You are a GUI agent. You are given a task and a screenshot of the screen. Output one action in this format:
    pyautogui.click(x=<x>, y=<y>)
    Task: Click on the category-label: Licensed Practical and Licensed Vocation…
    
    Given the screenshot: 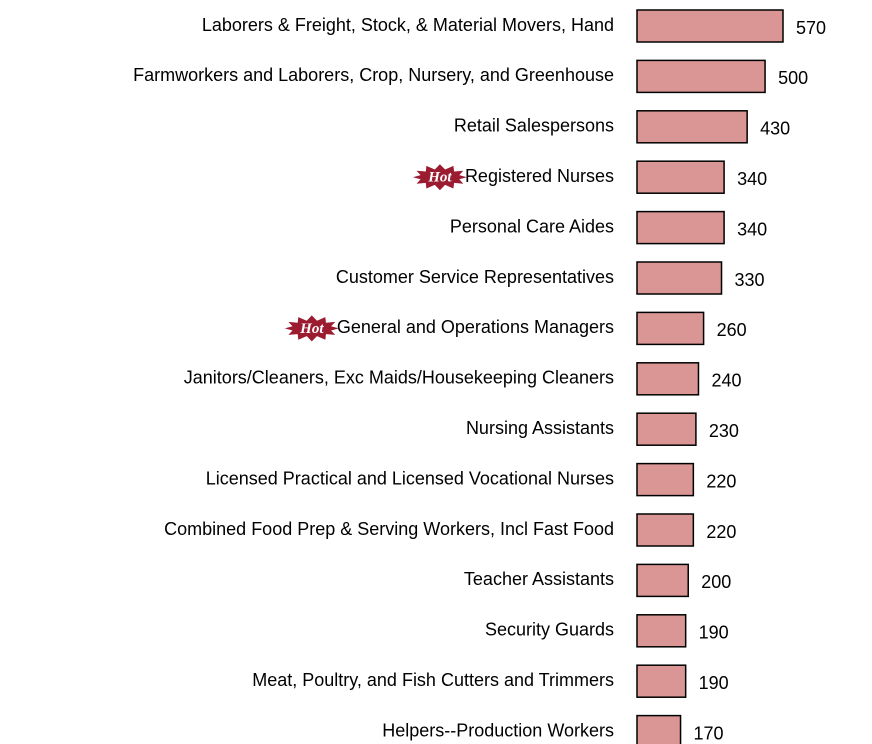 What is the action you would take?
    pyautogui.click(x=410, y=478)
    